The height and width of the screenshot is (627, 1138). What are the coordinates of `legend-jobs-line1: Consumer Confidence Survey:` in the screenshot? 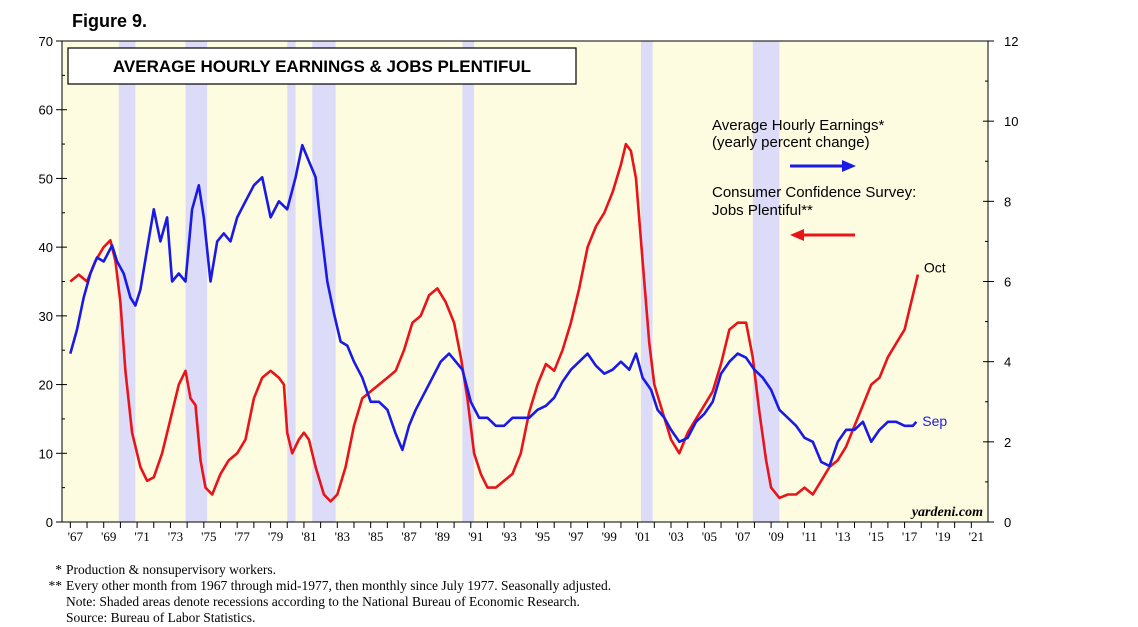 It's located at (814, 192).